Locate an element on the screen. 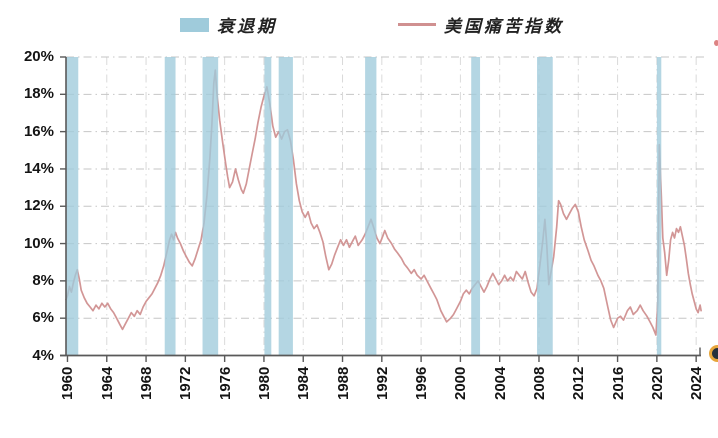  clipped-right-edge-badge is located at coordinates (713, 353).